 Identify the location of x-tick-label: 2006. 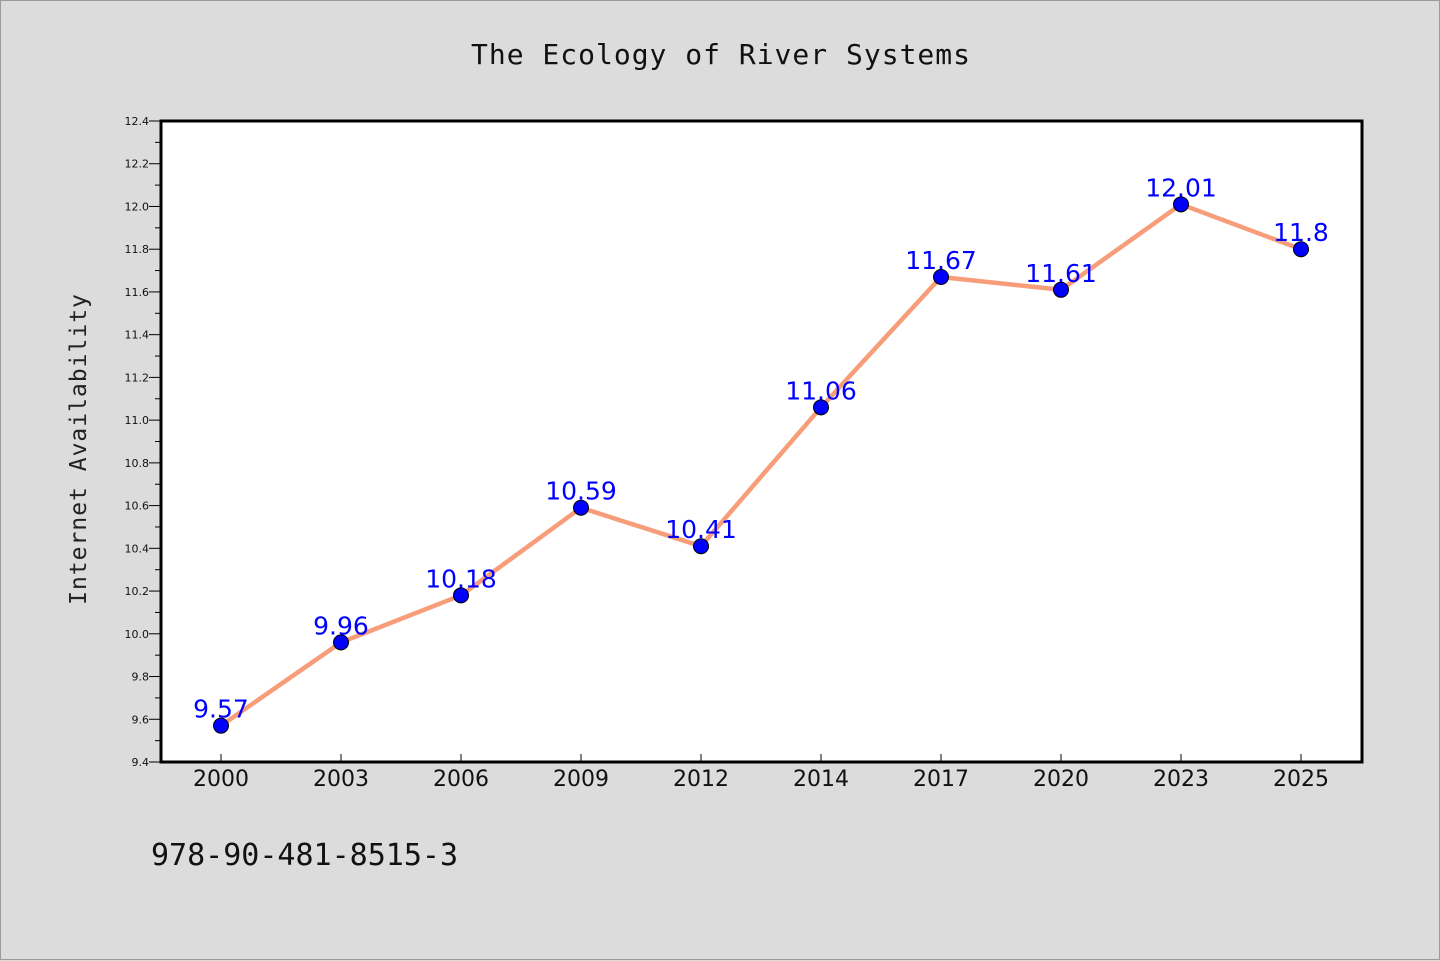
(461, 779).